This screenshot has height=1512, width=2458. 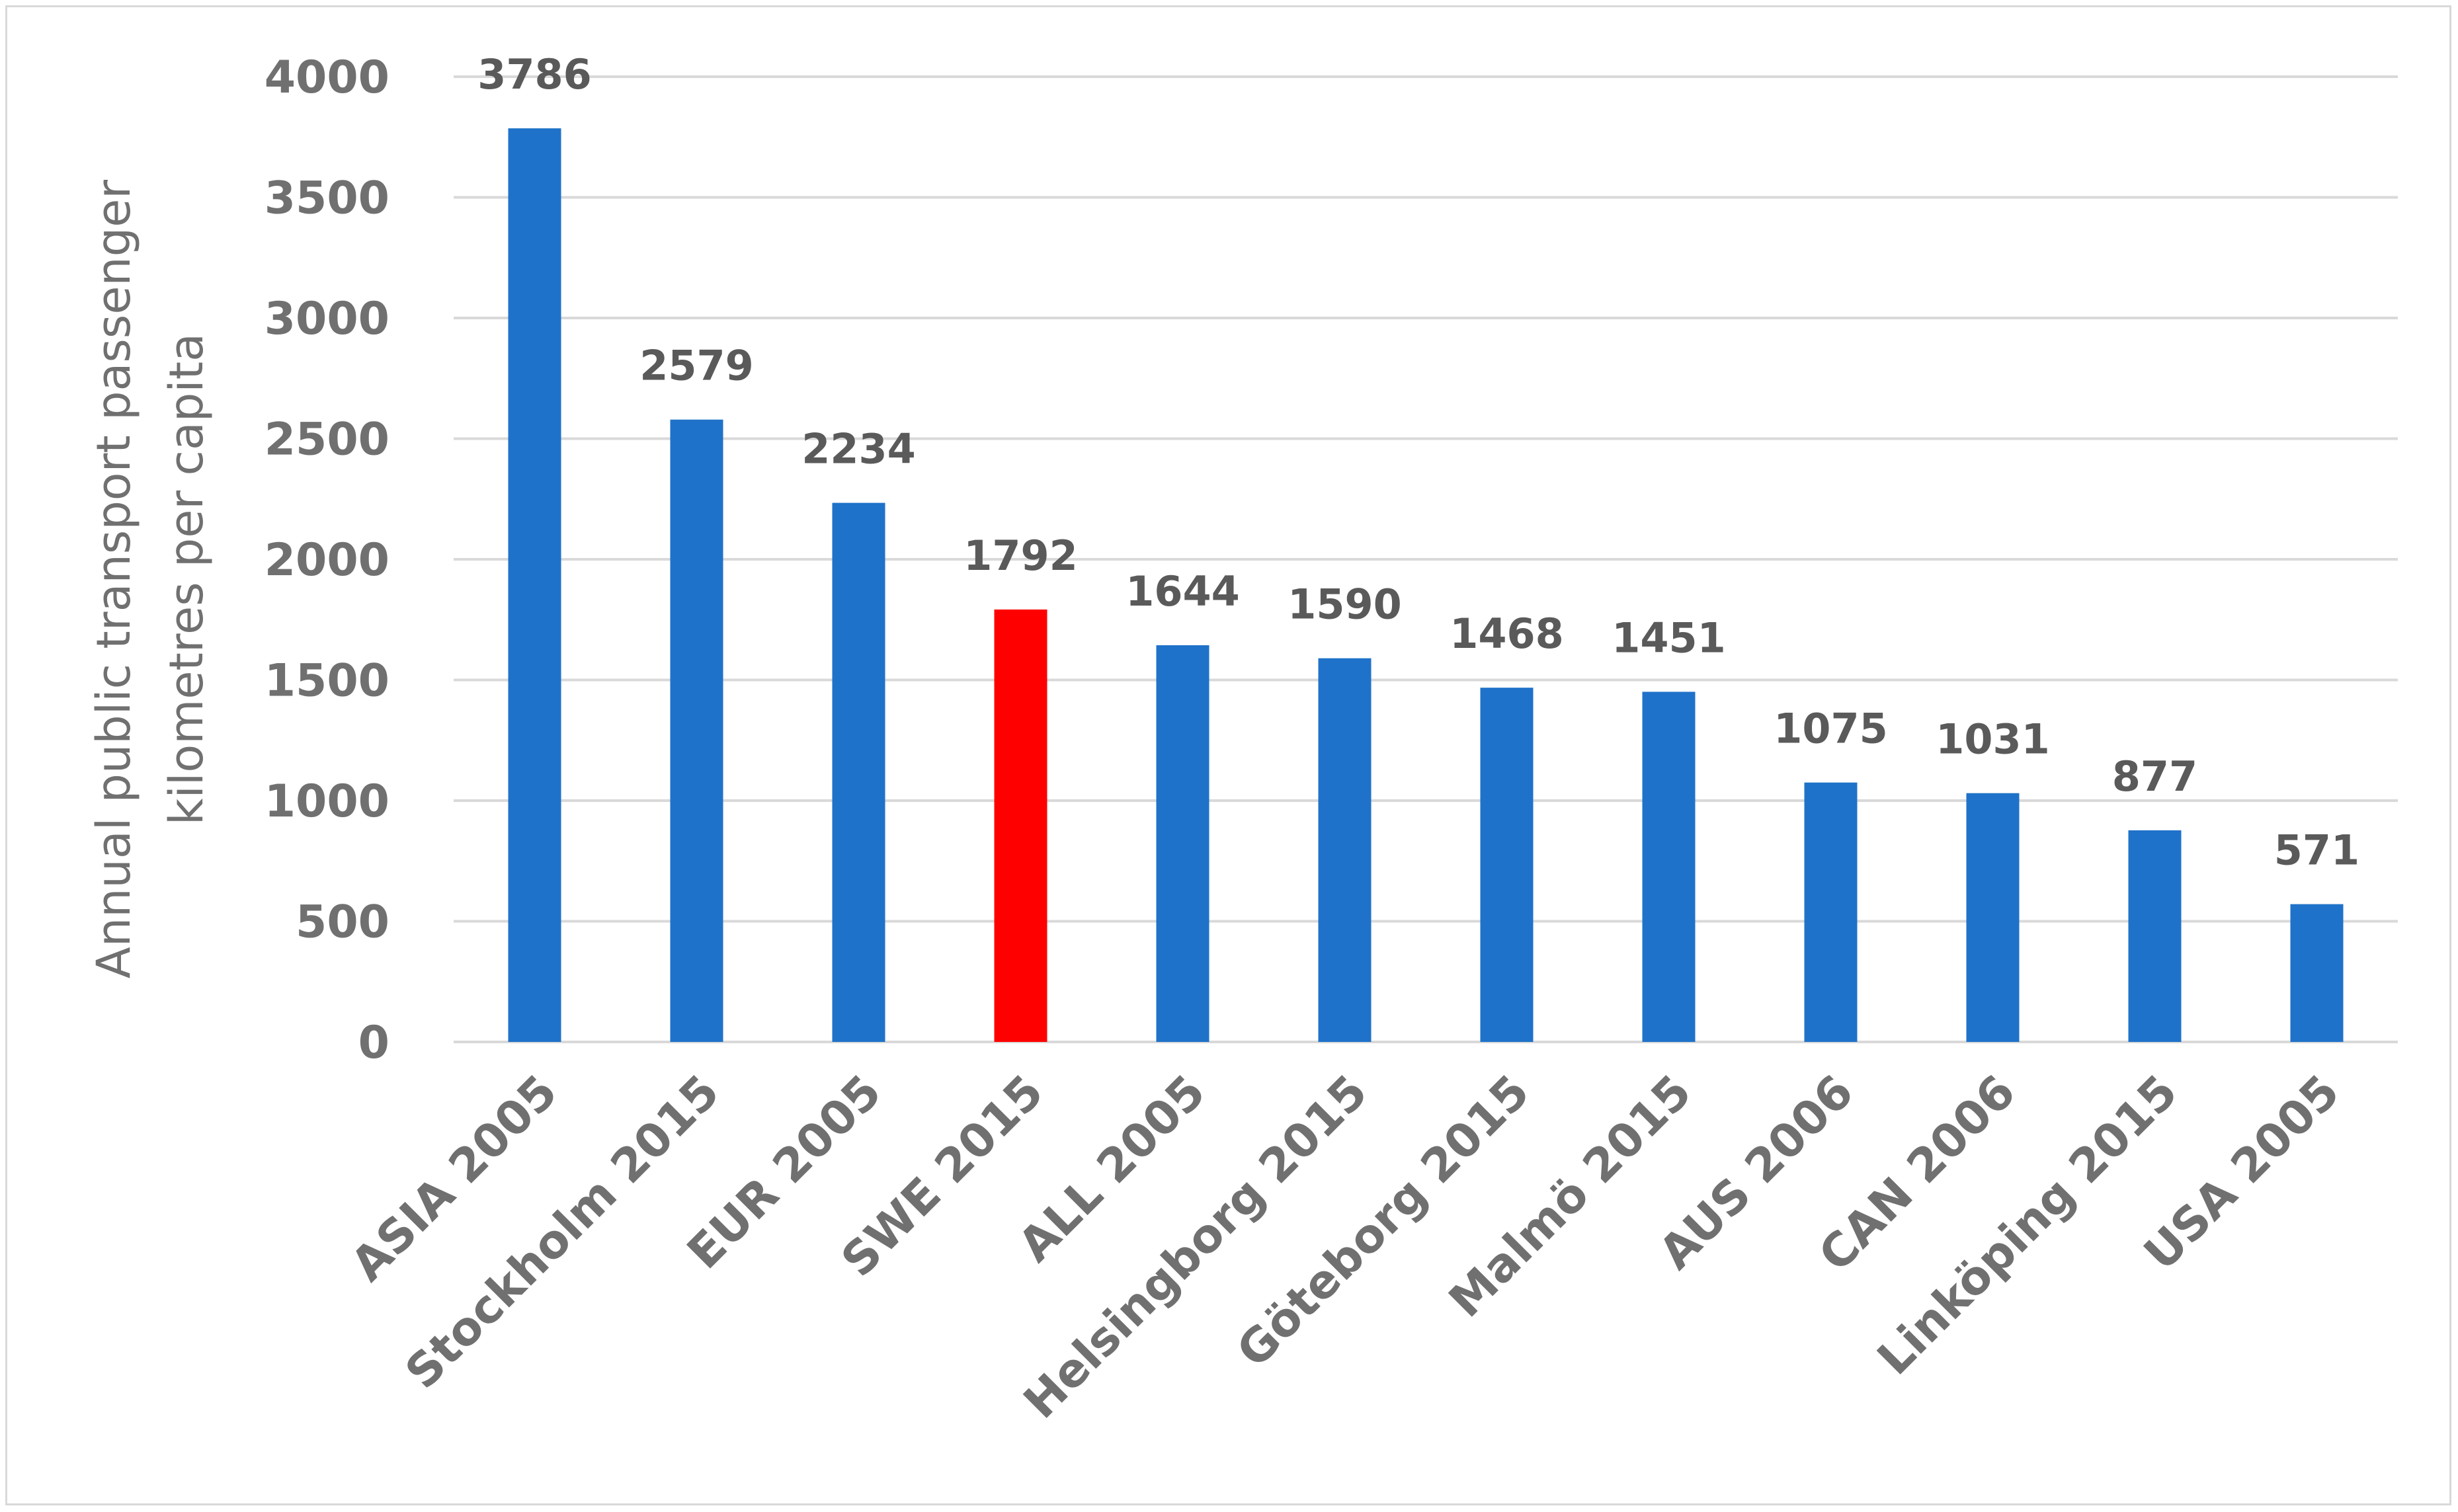 I want to click on data-label: 1590, so click(x=1345, y=604).